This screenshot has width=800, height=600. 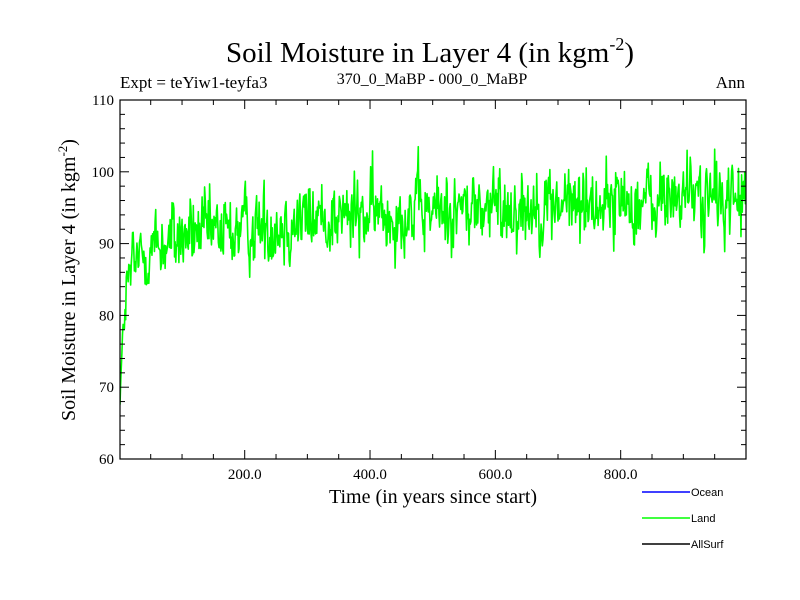 I want to click on y-axis-label: Soil Moisture in Layer 4 (in kgm-2), so click(x=67, y=280).